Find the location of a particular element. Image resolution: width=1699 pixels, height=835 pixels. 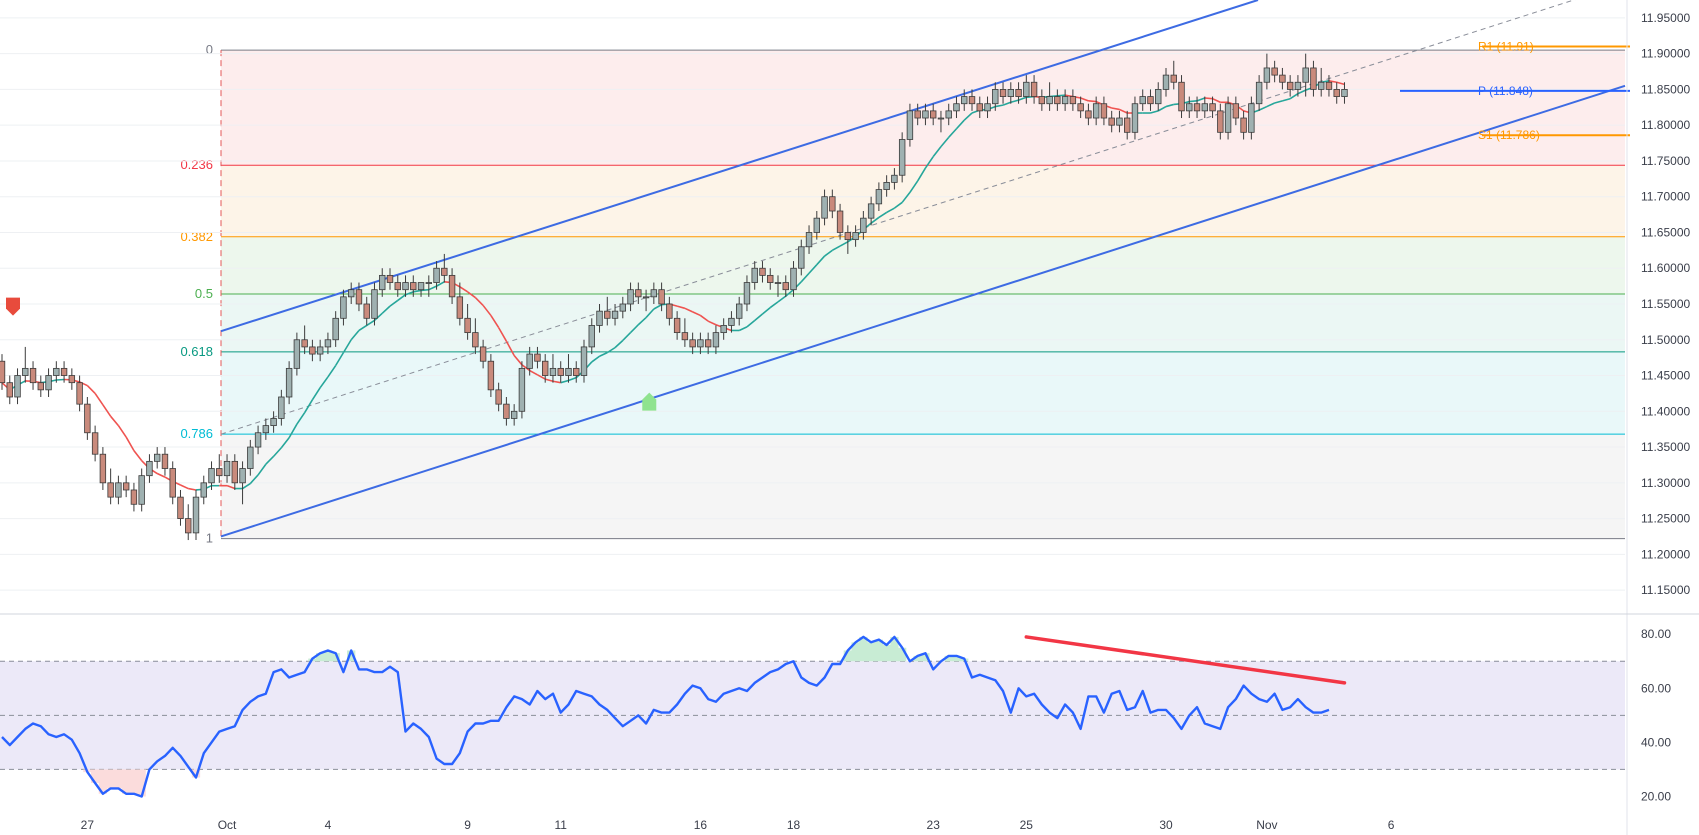

pivot-label: P (11.848) is located at coordinates (1505, 91).